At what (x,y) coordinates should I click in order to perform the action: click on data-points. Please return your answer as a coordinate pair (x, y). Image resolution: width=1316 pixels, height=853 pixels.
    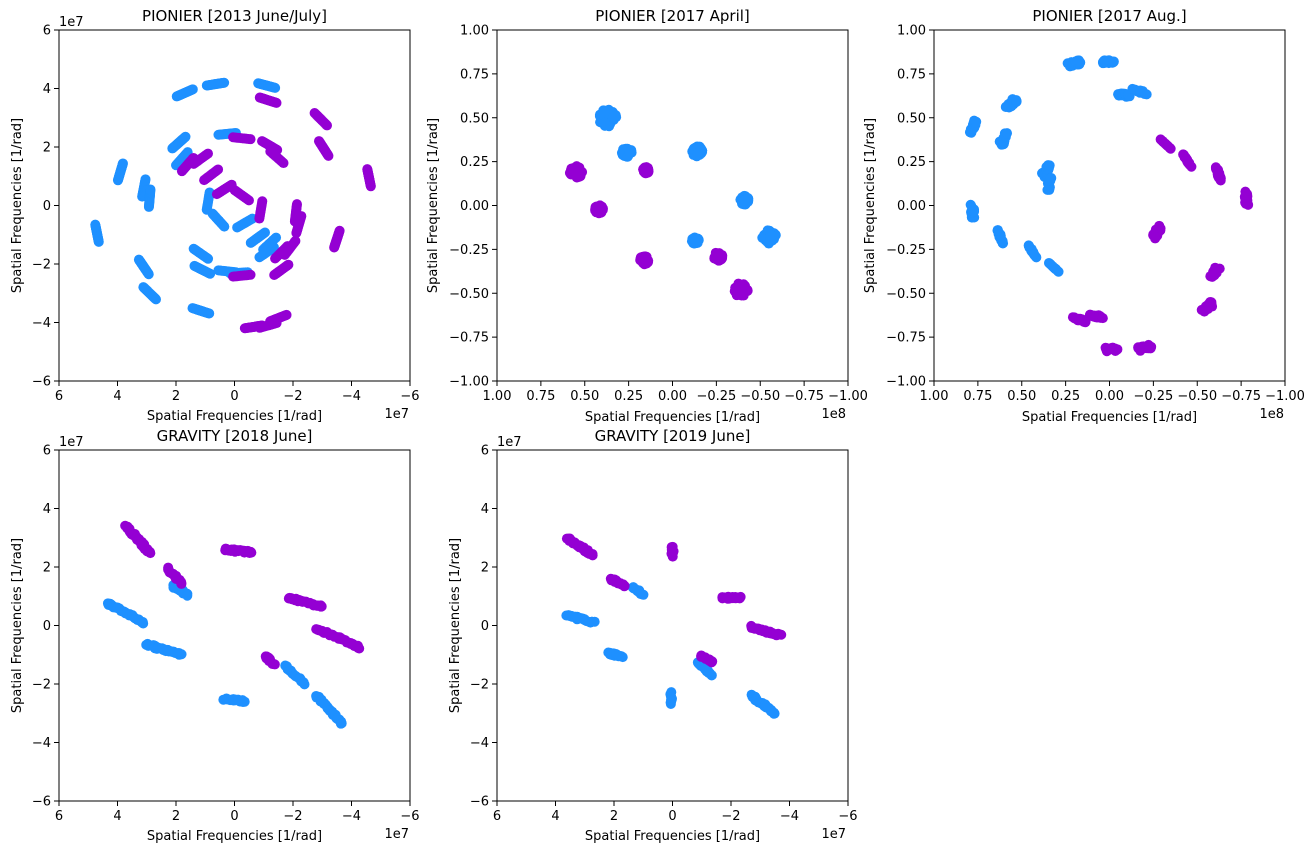
    Looking at the image, I should click on (233, 205).